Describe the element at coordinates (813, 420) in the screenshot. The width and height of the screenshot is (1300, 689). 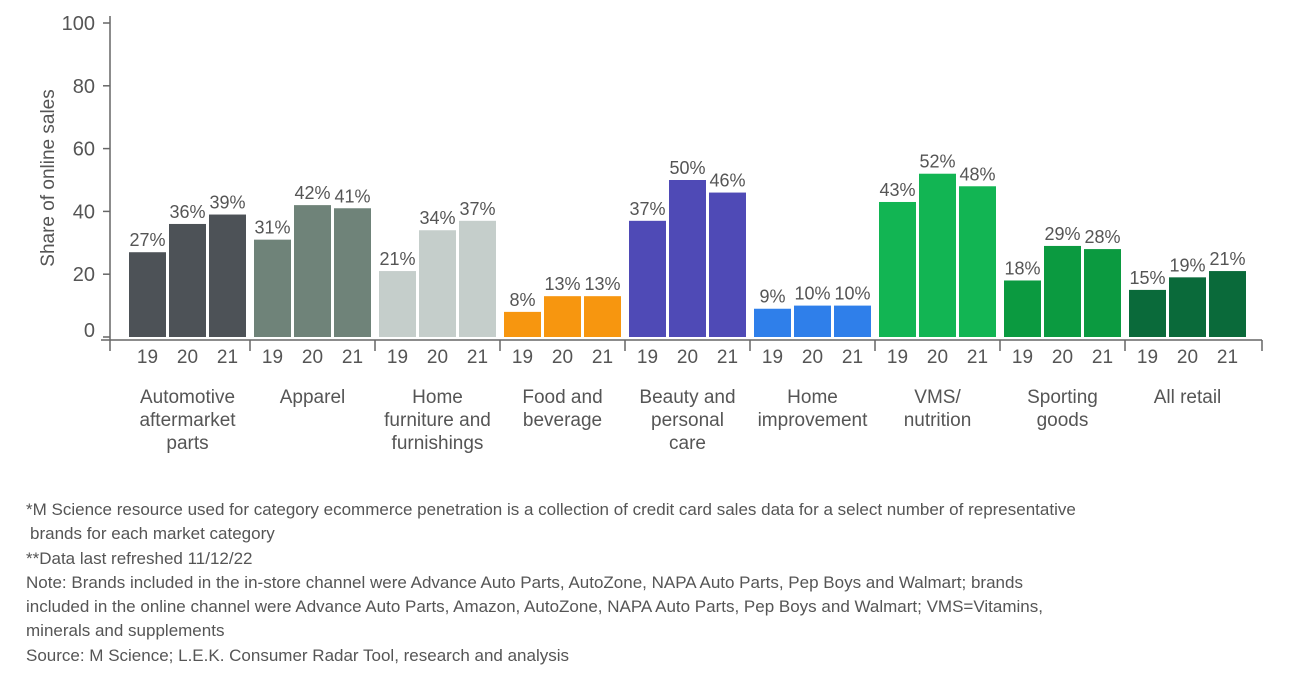
I see `category-label: improvement` at that location.